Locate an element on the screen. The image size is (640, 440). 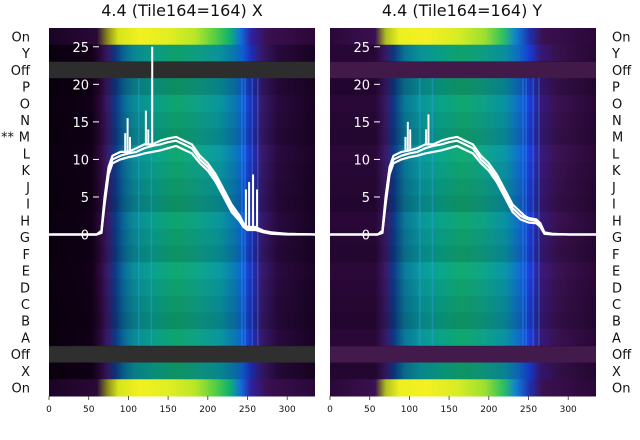
row-label-right: A is located at coordinates (616, 338).